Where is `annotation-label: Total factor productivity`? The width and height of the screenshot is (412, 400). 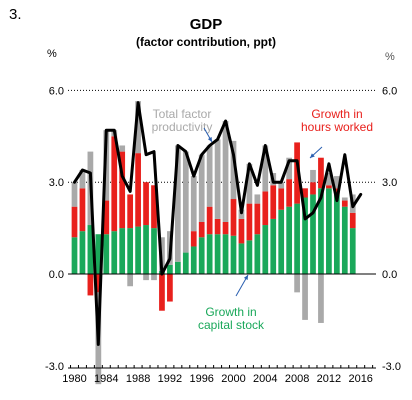
annotation-label: Total factor productivity is located at coordinates (182, 120).